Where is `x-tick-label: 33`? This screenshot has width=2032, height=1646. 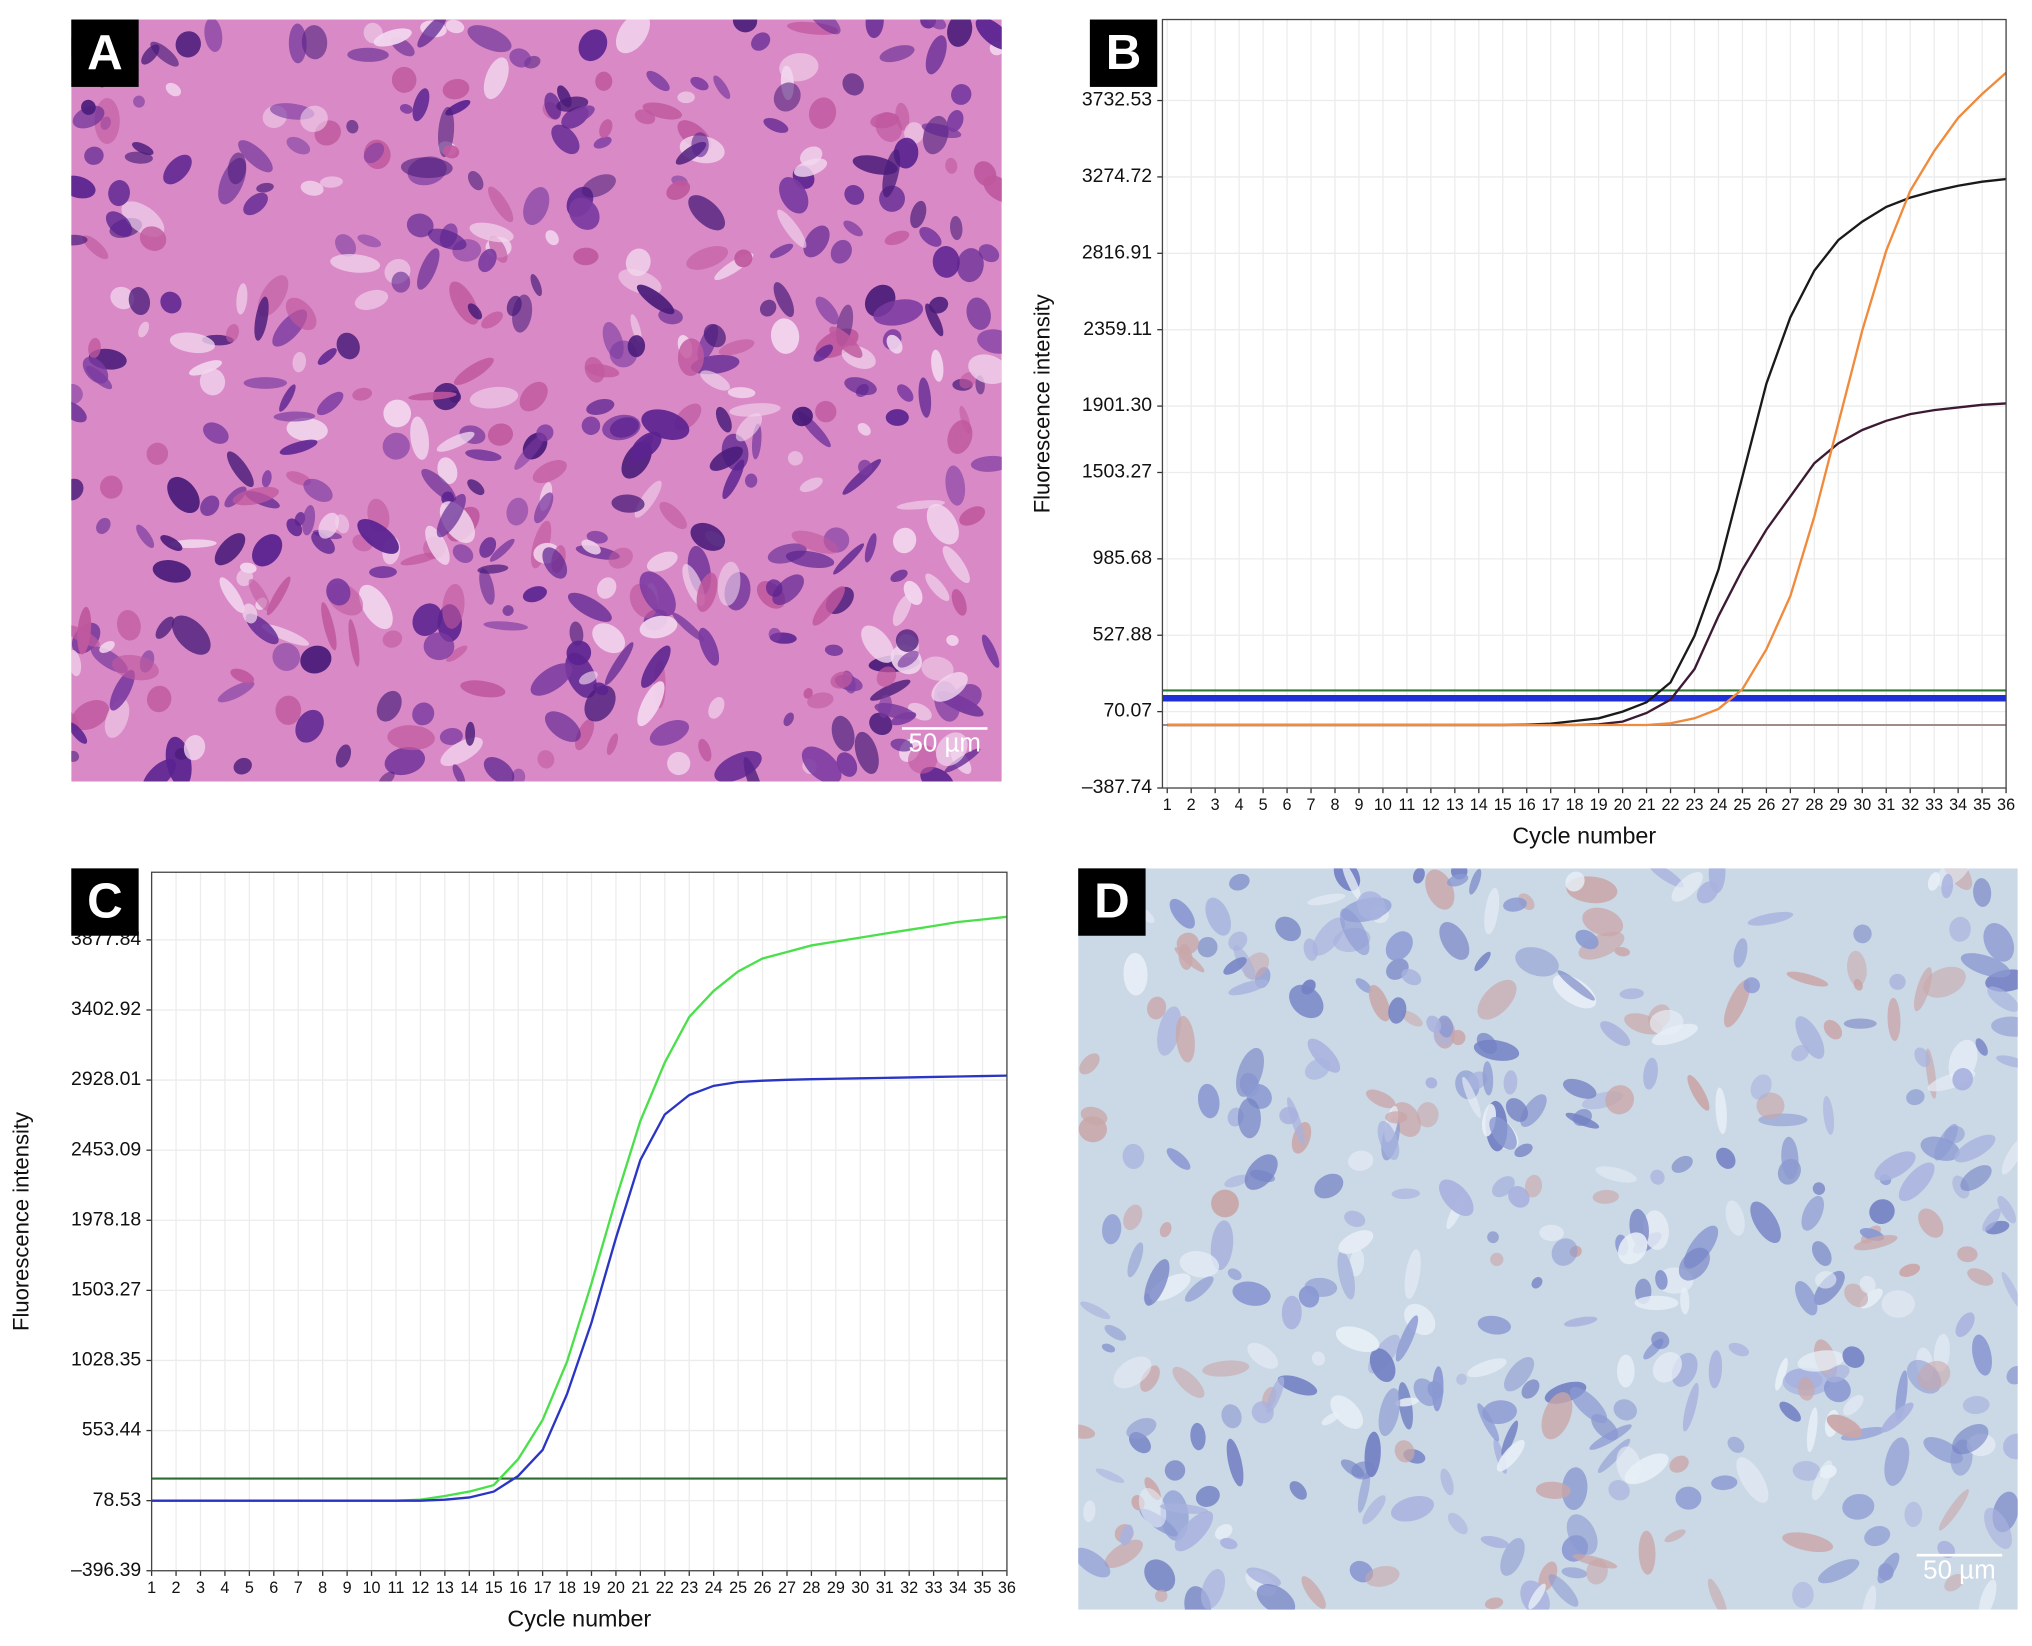
x-tick-label: 33 is located at coordinates (1934, 805).